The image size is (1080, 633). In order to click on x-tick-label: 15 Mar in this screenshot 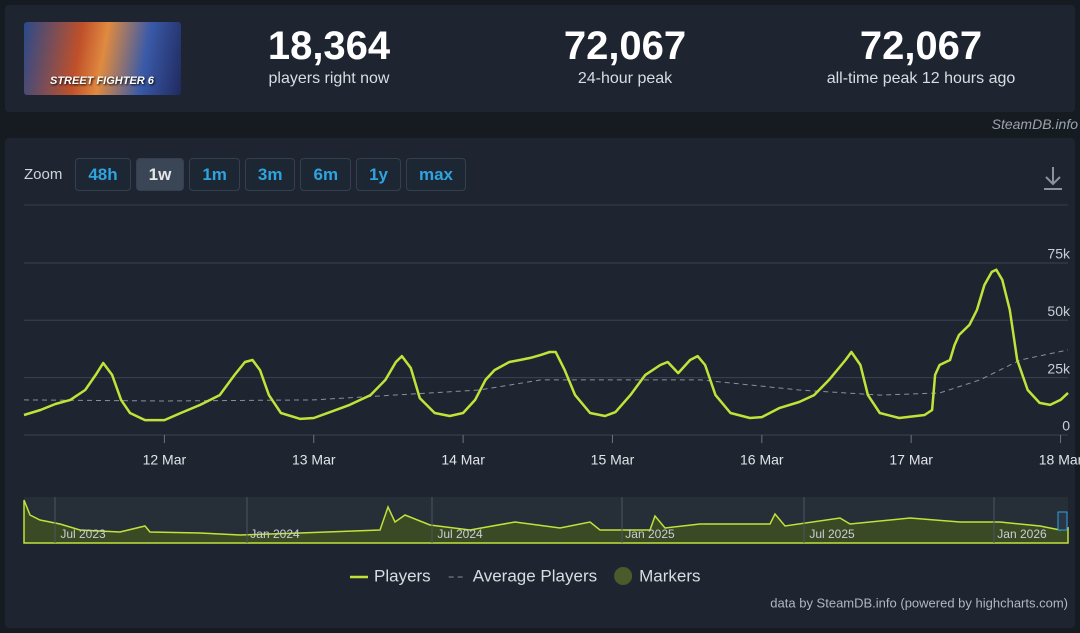, I will do `click(613, 460)`.